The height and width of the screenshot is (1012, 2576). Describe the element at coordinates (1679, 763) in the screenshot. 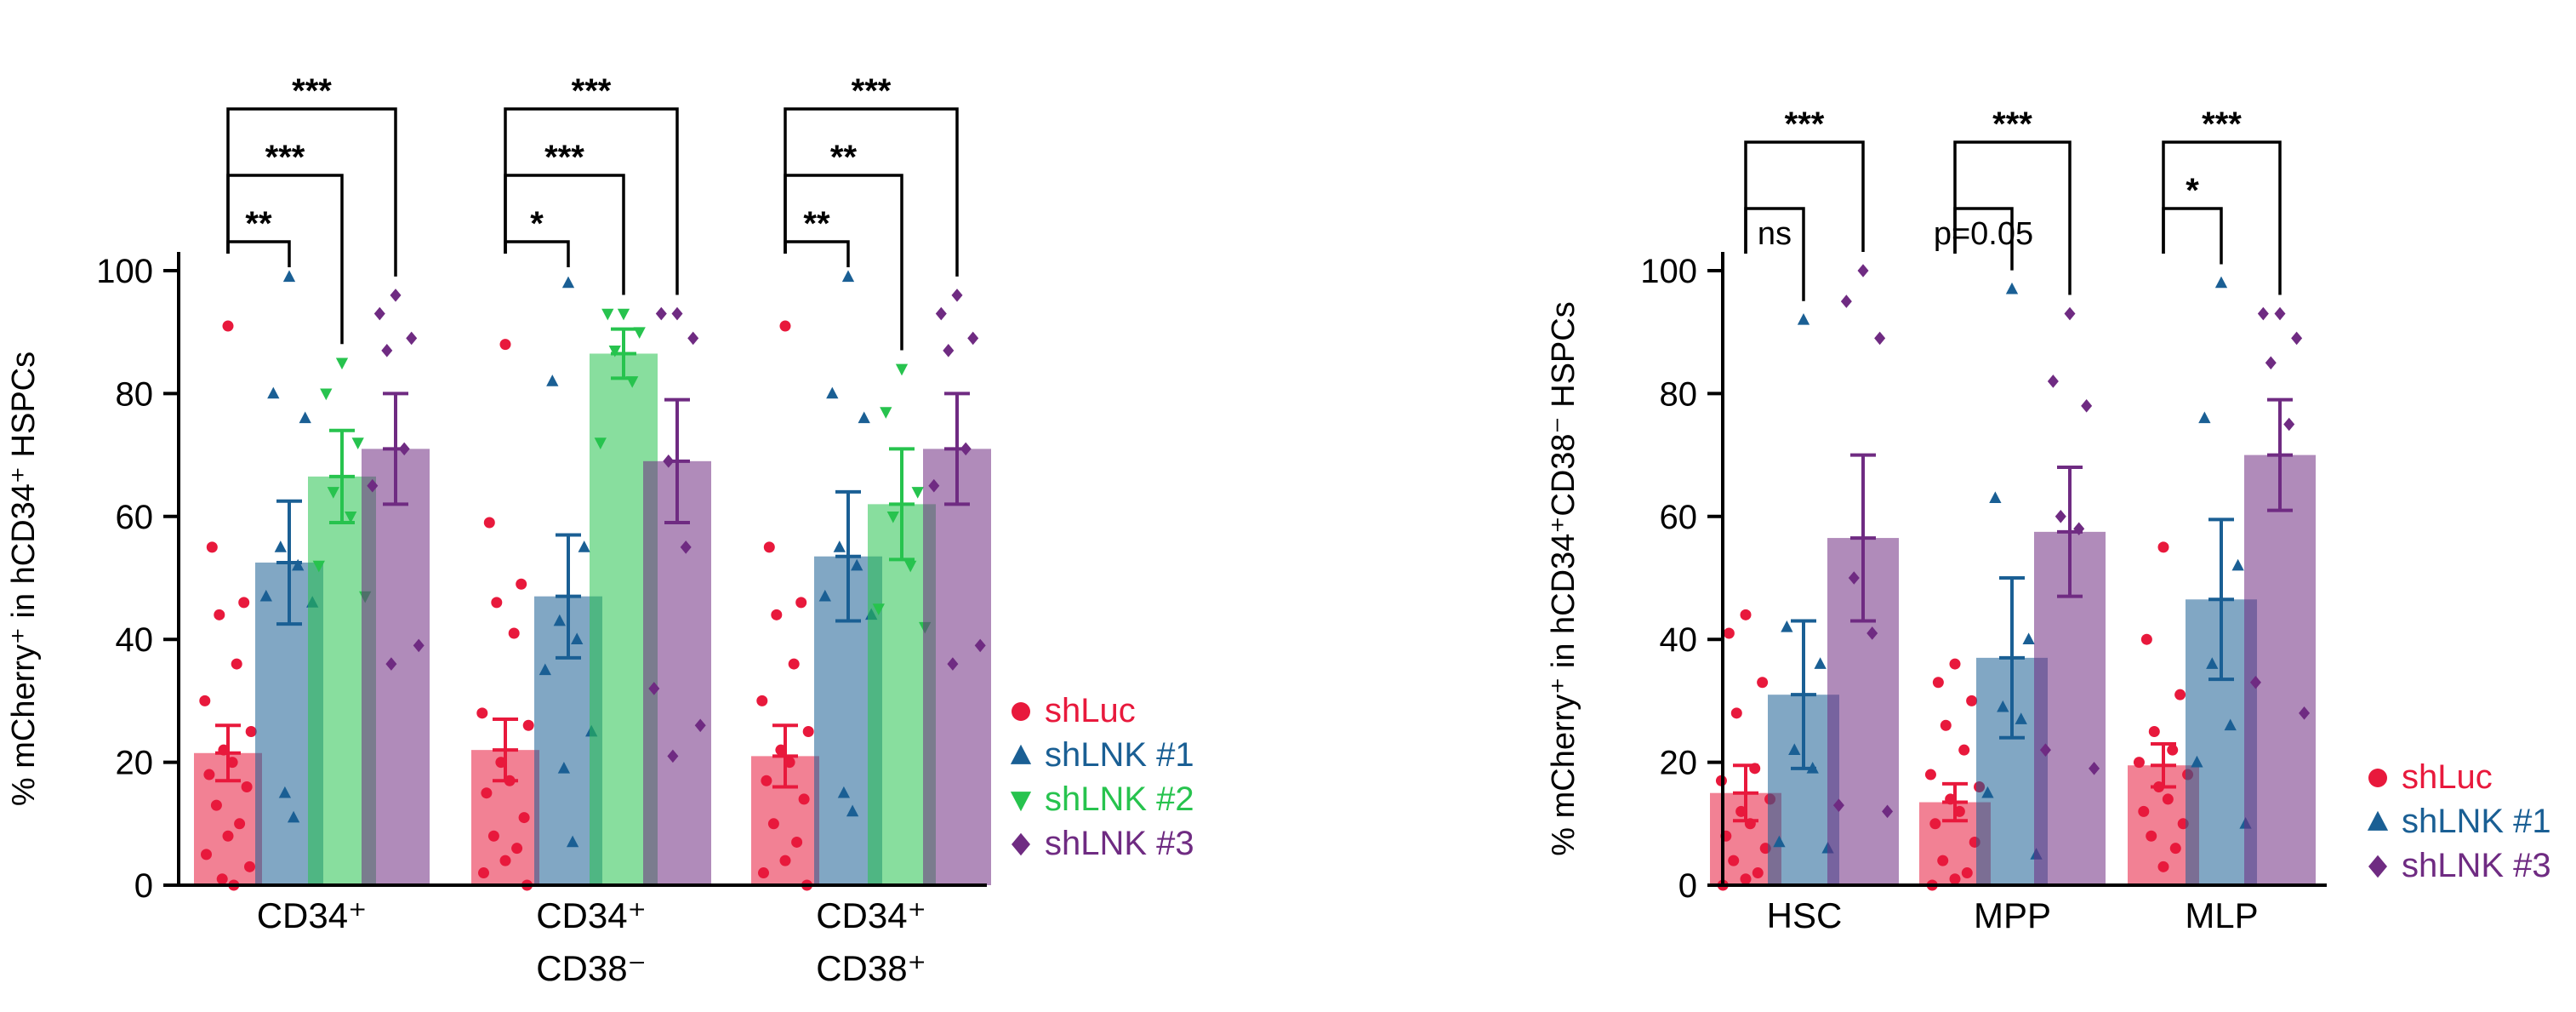

I see `y-tick-label: 20` at that location.